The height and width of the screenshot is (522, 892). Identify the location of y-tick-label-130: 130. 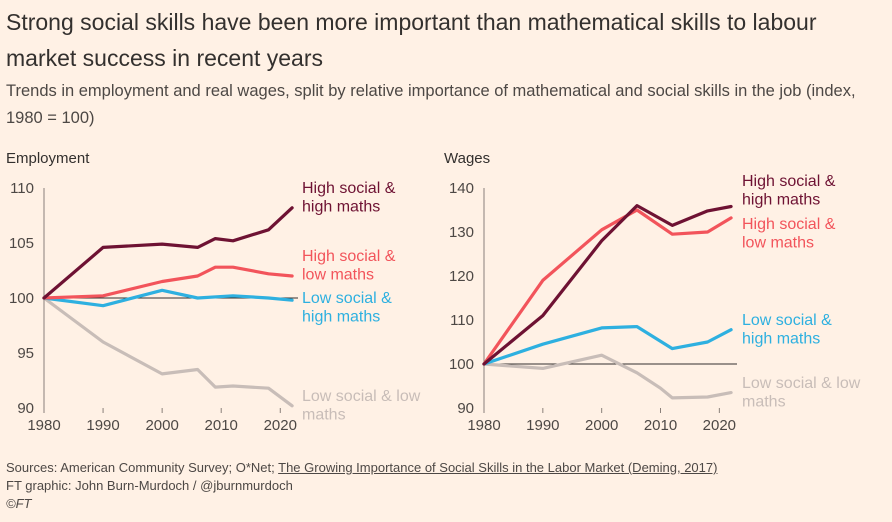
(461, 232).